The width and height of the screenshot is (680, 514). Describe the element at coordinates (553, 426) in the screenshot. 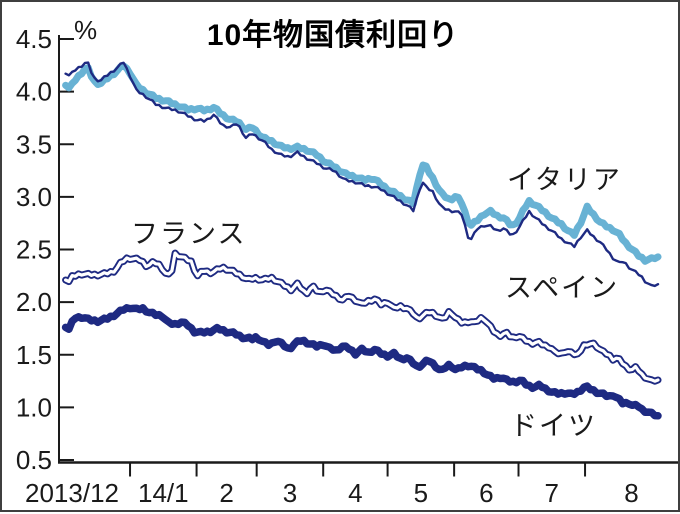

I see `series-label-germany: ドイツ` at that location.